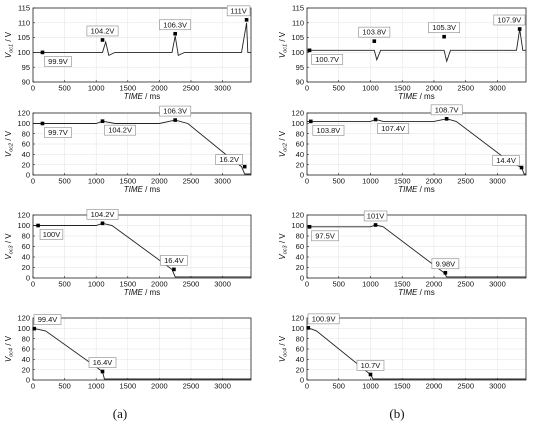 Image resolution: width=550 pixels, height=424 pixels. What do you see at coordinates (103, 362) in the screenshot?
I see `annotation-label: 16.4V` at bounding box center [103, 362].